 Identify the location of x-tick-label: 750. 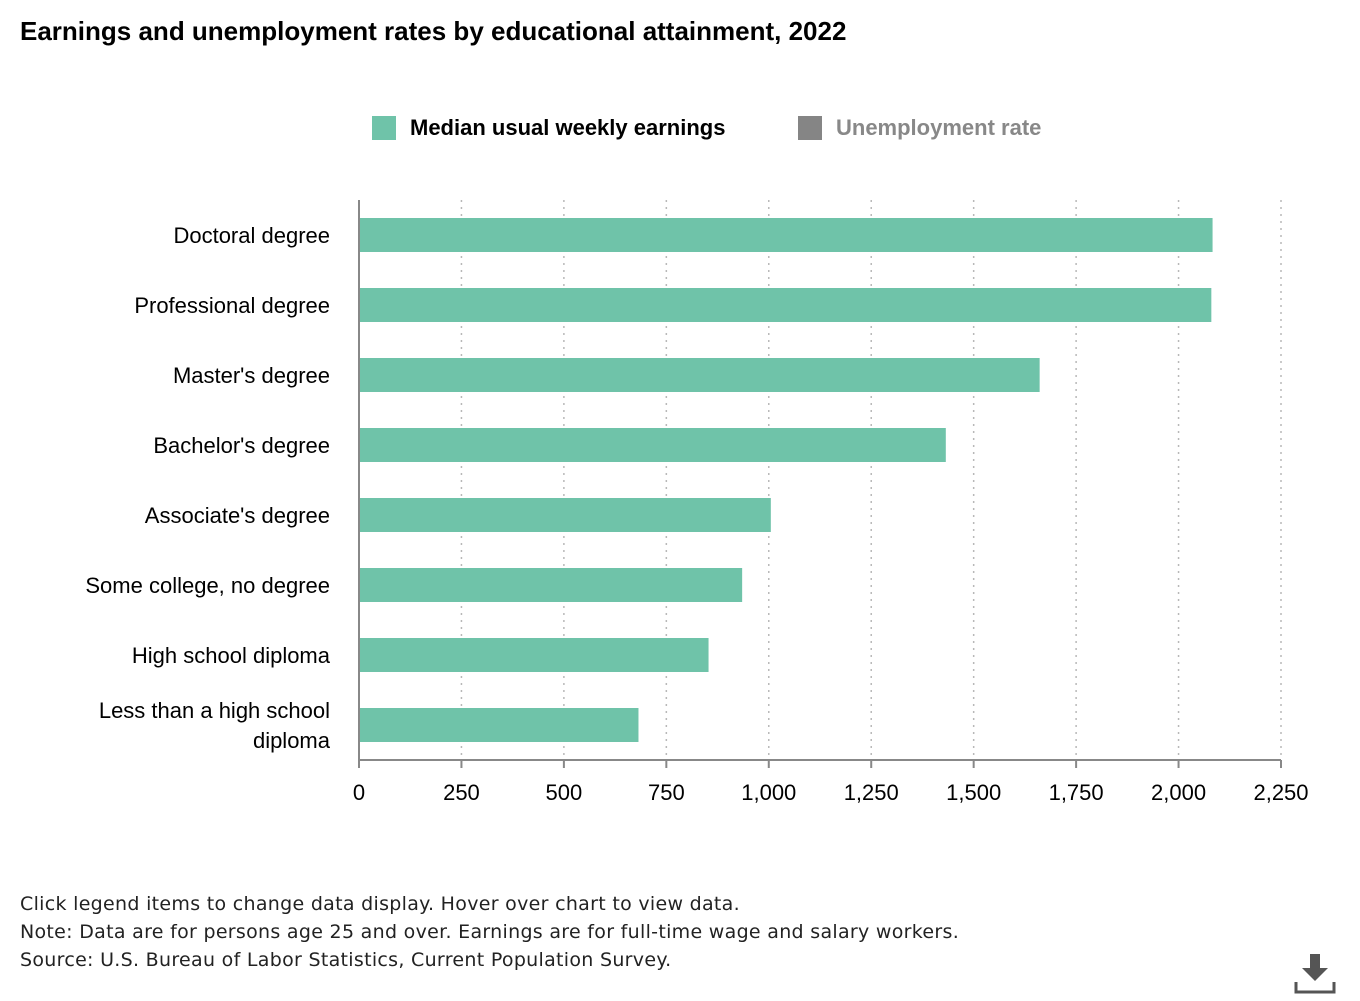
(666, 792).